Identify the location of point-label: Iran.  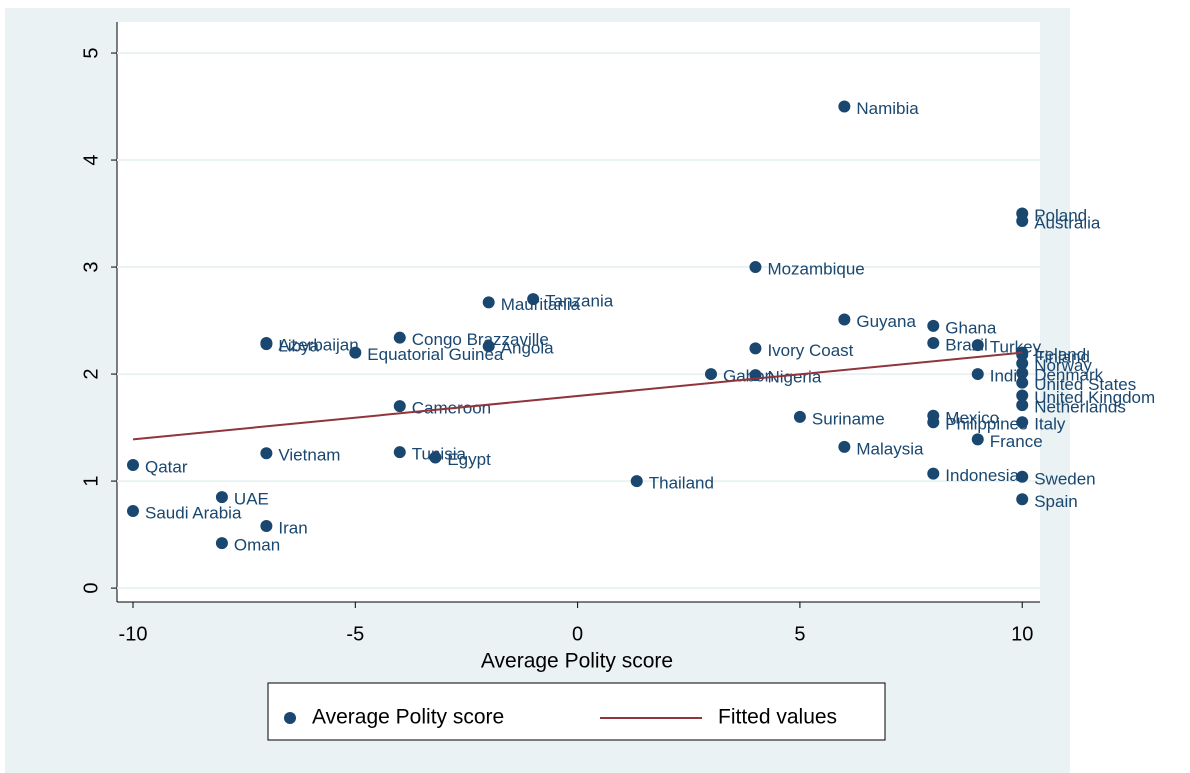
(292, 528).